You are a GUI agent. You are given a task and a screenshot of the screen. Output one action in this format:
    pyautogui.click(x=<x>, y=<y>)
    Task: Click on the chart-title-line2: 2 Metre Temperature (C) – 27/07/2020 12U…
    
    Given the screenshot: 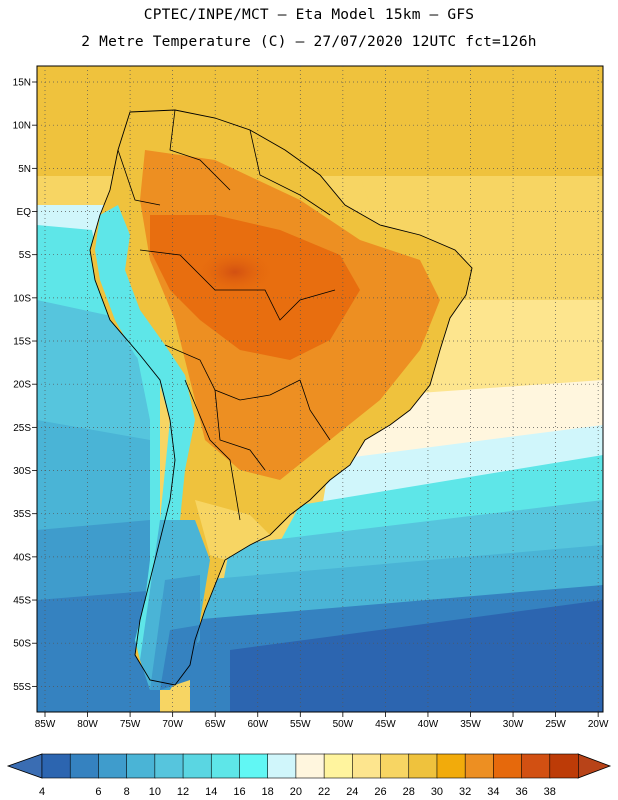 What is the action you would take?
    pyautogui.click(x=309, y=42)
    